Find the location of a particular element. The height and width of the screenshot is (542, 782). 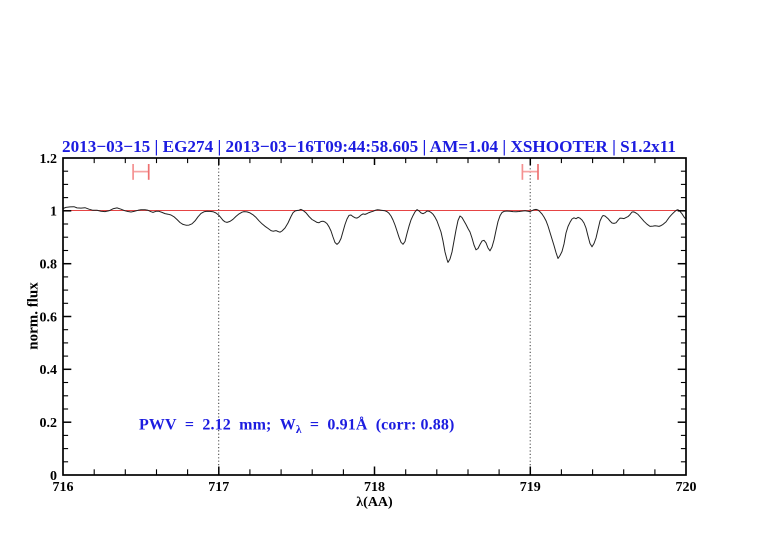

svg-text: 0.2 is located at coordinates (49, 423).